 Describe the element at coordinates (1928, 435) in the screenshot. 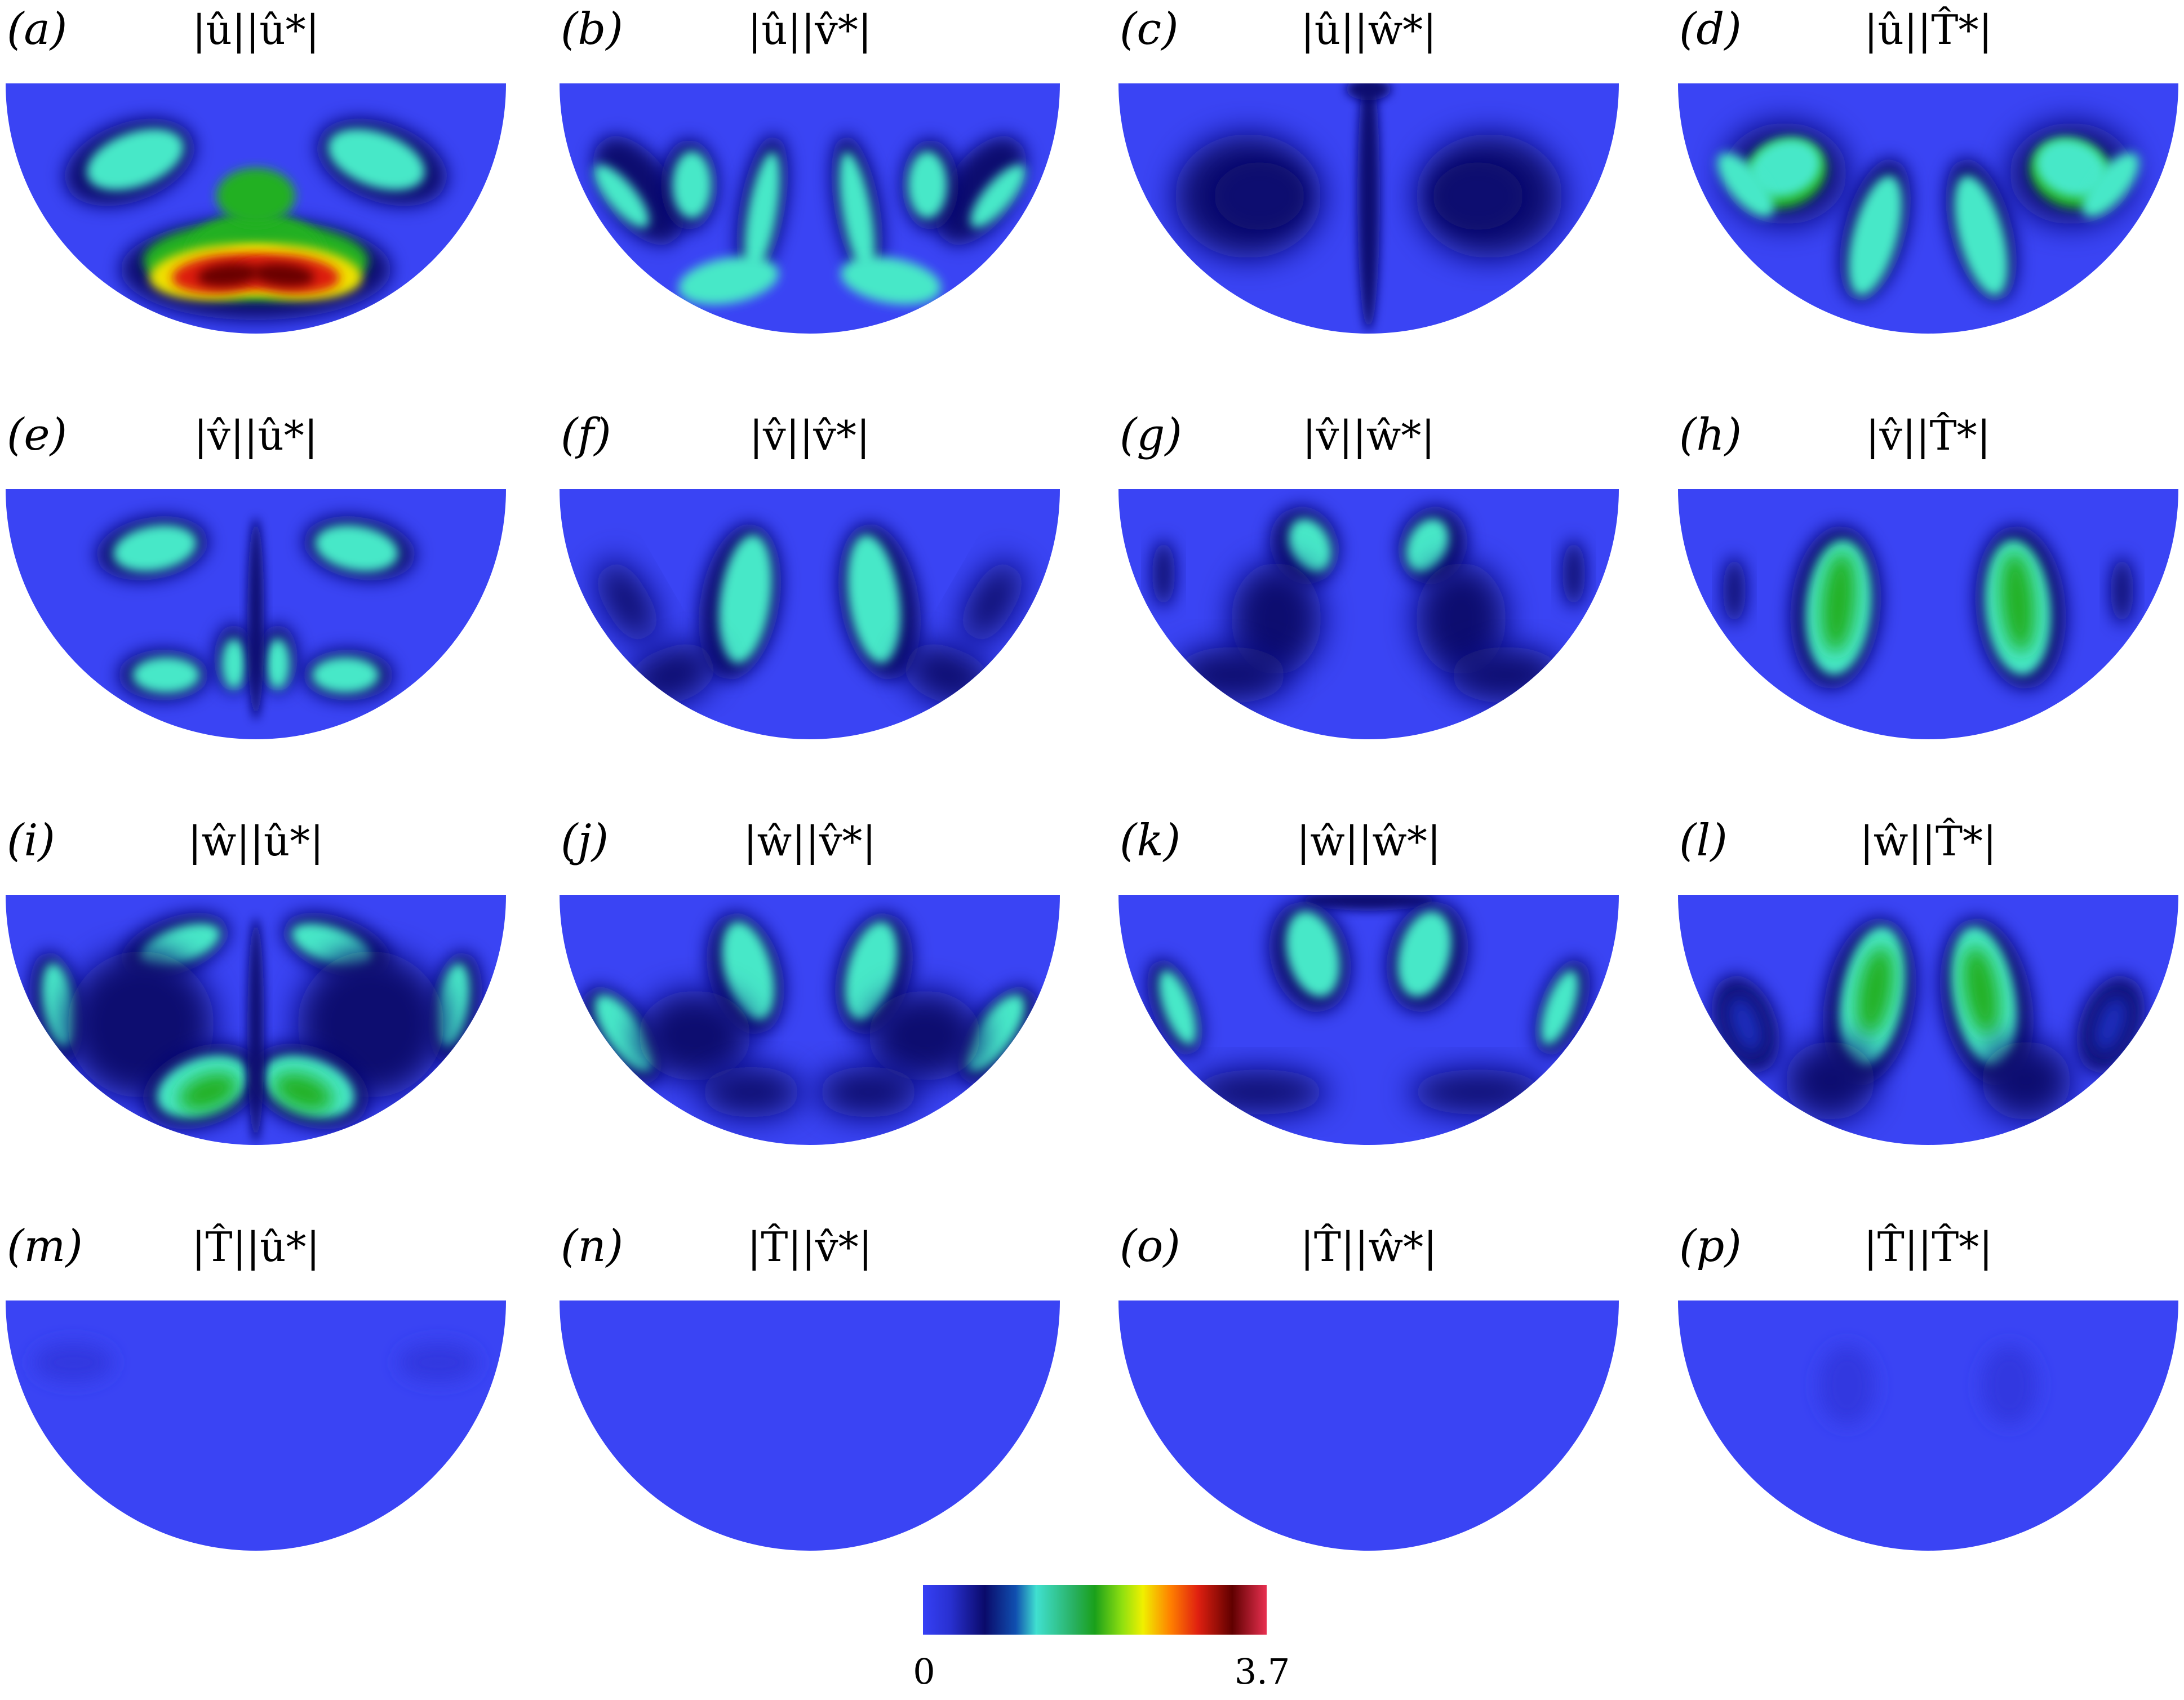

I see `panel-title: |v̂||T̂*|` at that location.